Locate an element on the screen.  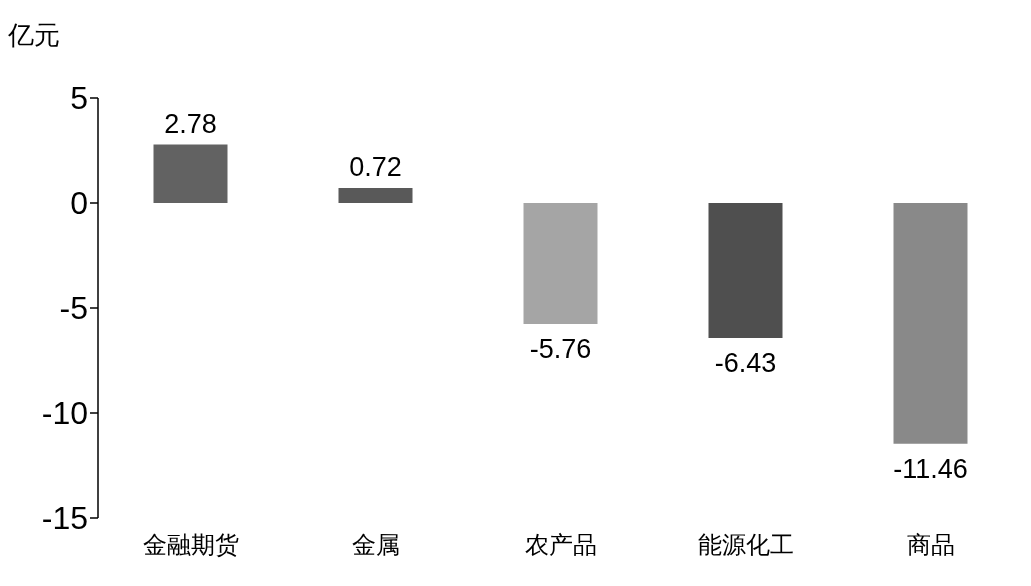
x-tick-label: 商品 is located at coordinates (930, 545).